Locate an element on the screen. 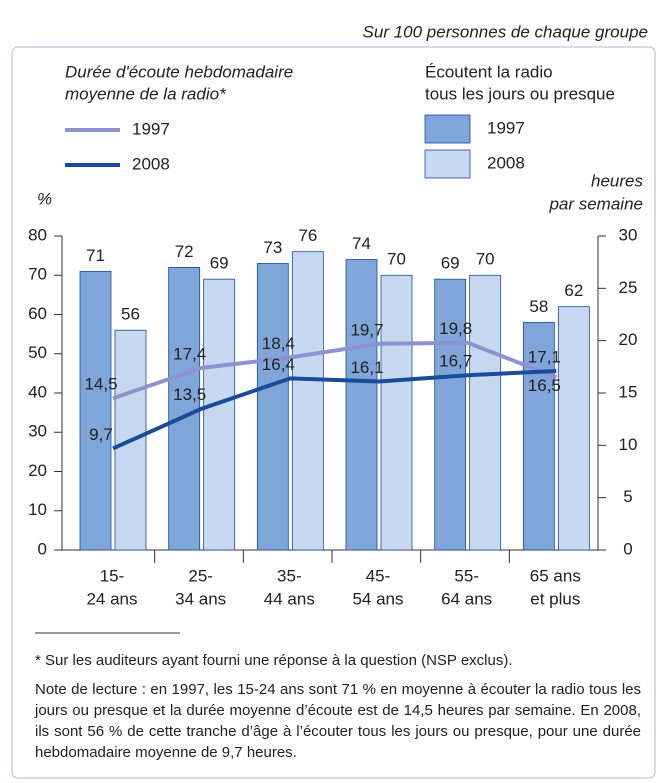  bar-value-label: 71 is located at coordinates (95, 255).